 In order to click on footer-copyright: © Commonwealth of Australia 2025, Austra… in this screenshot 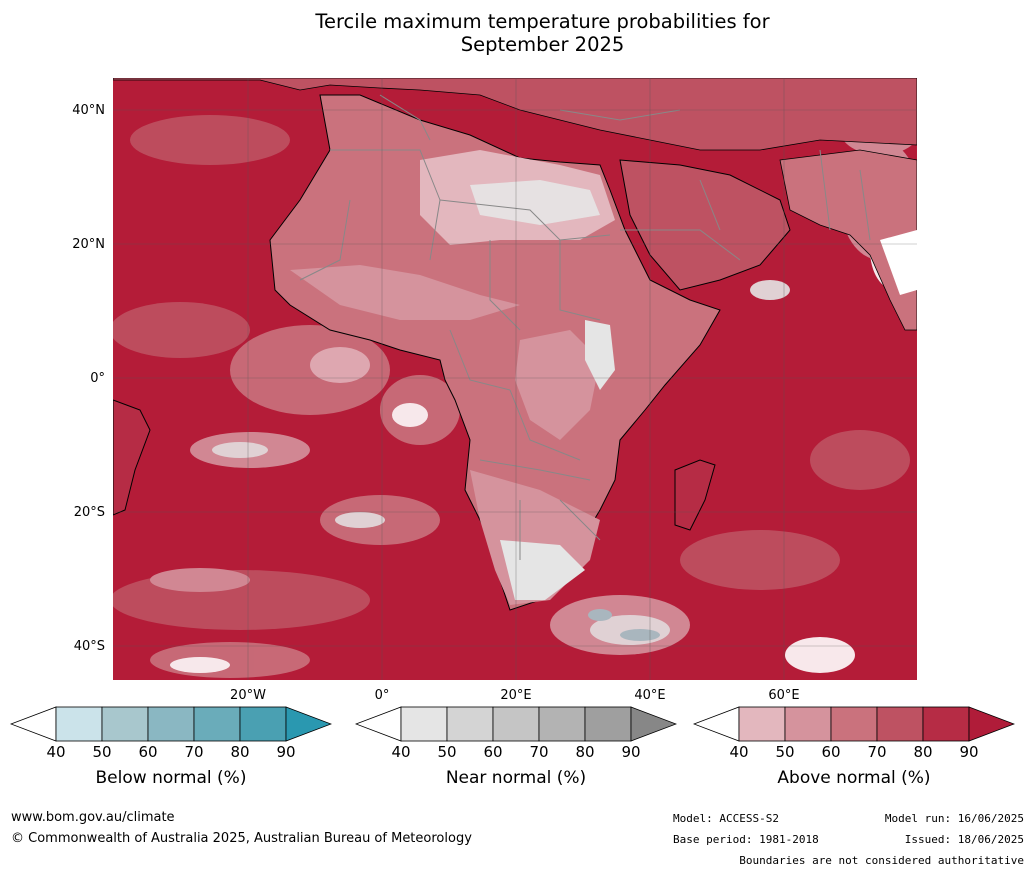, I will do `click(241, 838)`.